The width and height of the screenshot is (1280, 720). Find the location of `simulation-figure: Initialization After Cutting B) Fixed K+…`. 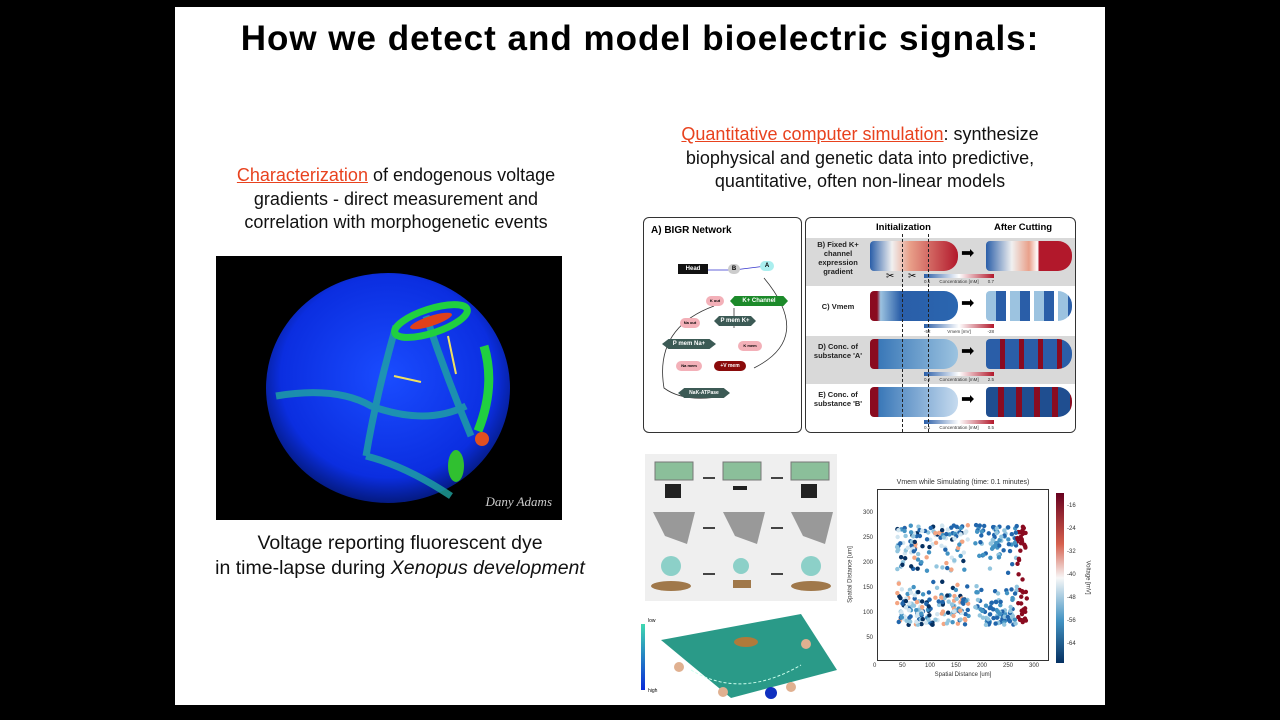

simulation-figure: Initialization After Cutting B) Fixed K+… is located at coordinates (940, 325).